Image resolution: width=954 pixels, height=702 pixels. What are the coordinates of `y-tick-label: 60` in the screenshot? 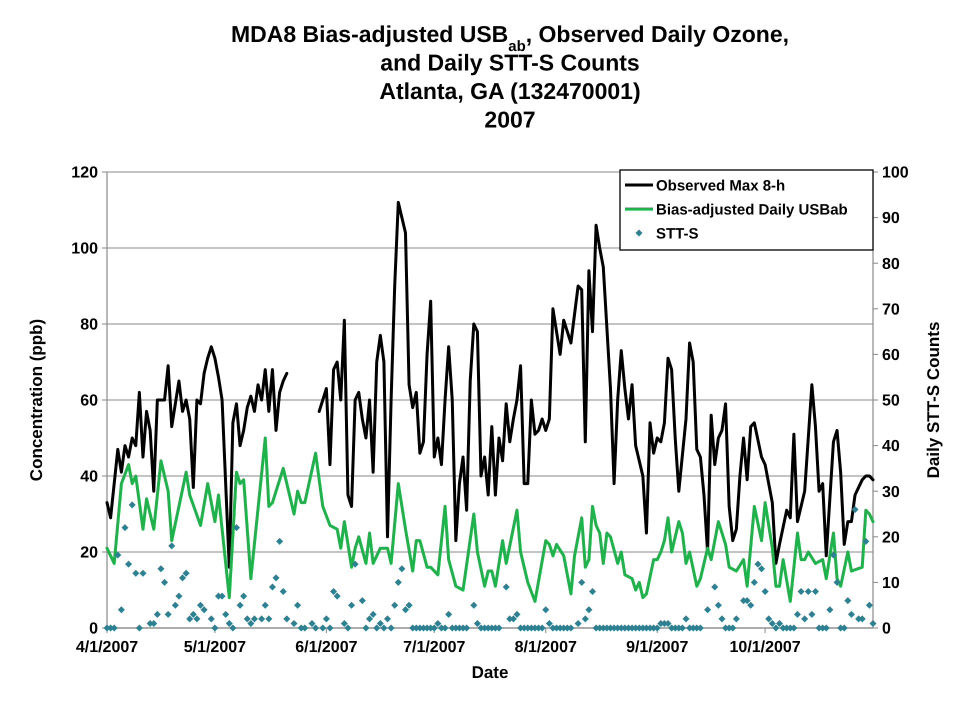 It's located at (89, 401).